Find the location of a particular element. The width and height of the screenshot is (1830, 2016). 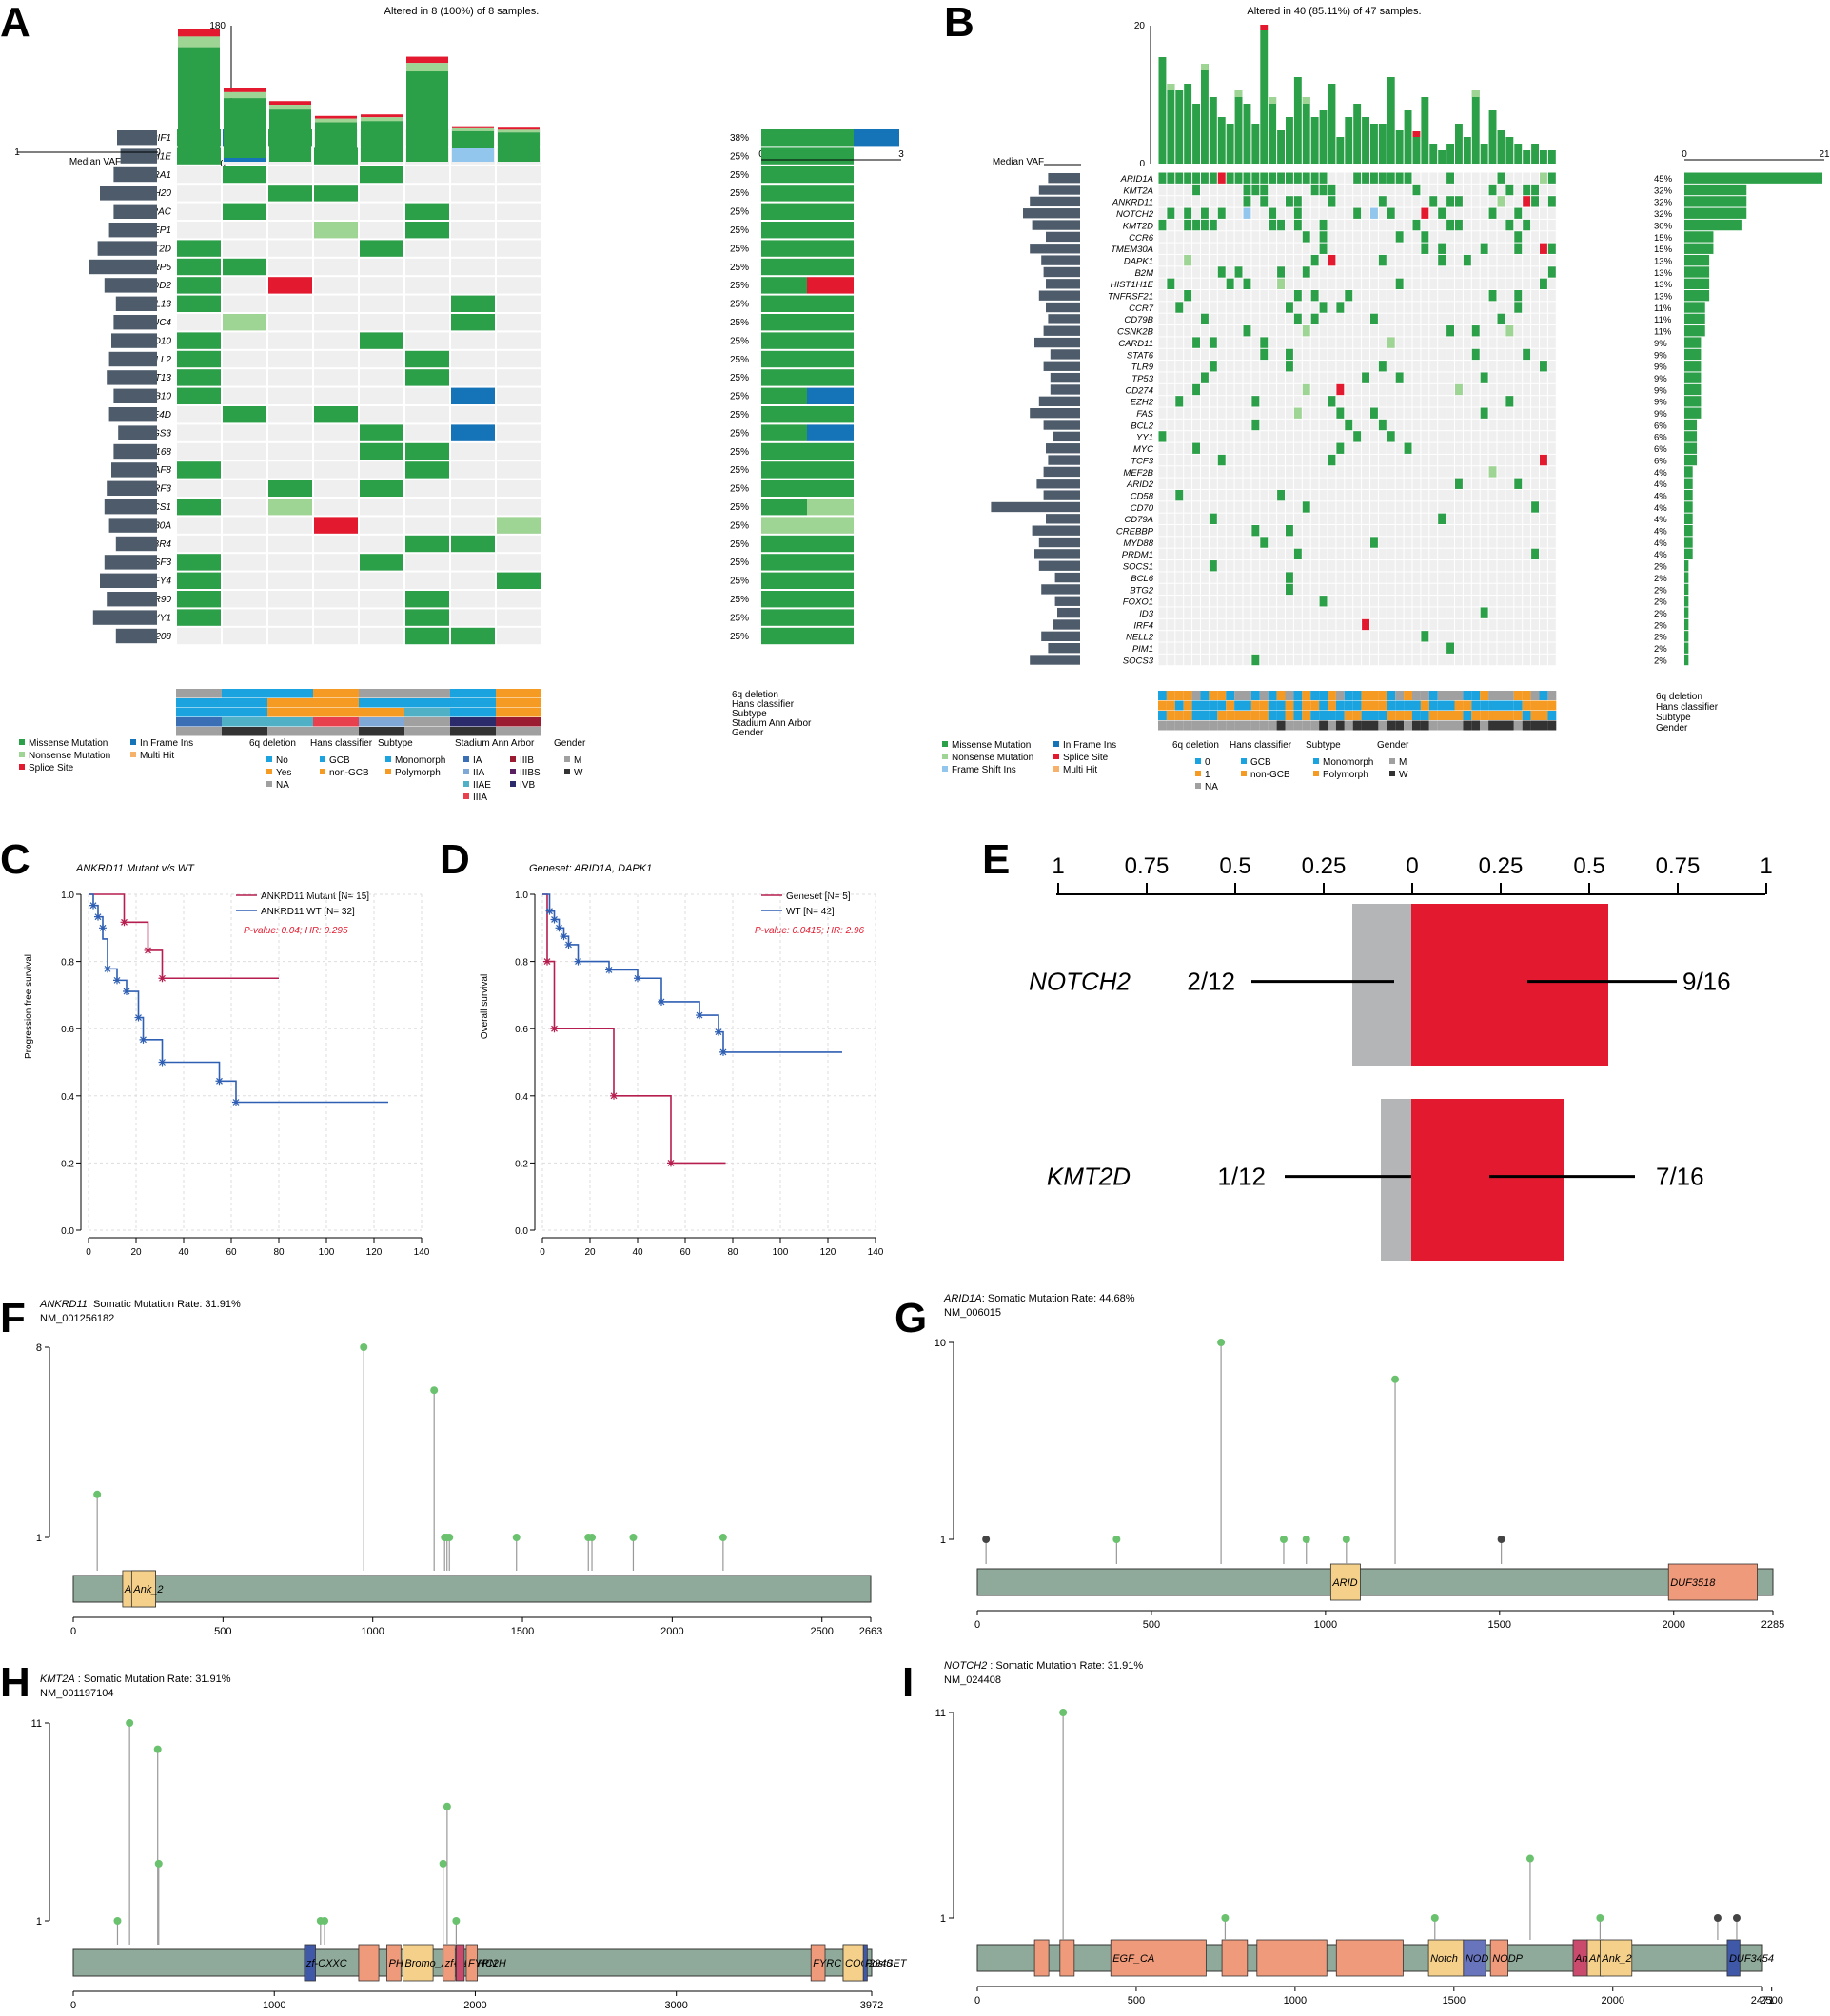

lollipop-x-label: 1000 is located at coordinates (274, 2005).